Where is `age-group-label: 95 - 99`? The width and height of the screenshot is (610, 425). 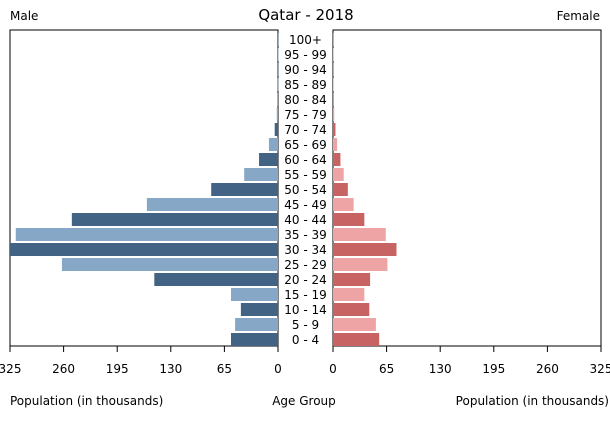
age-group-label: 95 - 99 is located at coordinates (305, 55).